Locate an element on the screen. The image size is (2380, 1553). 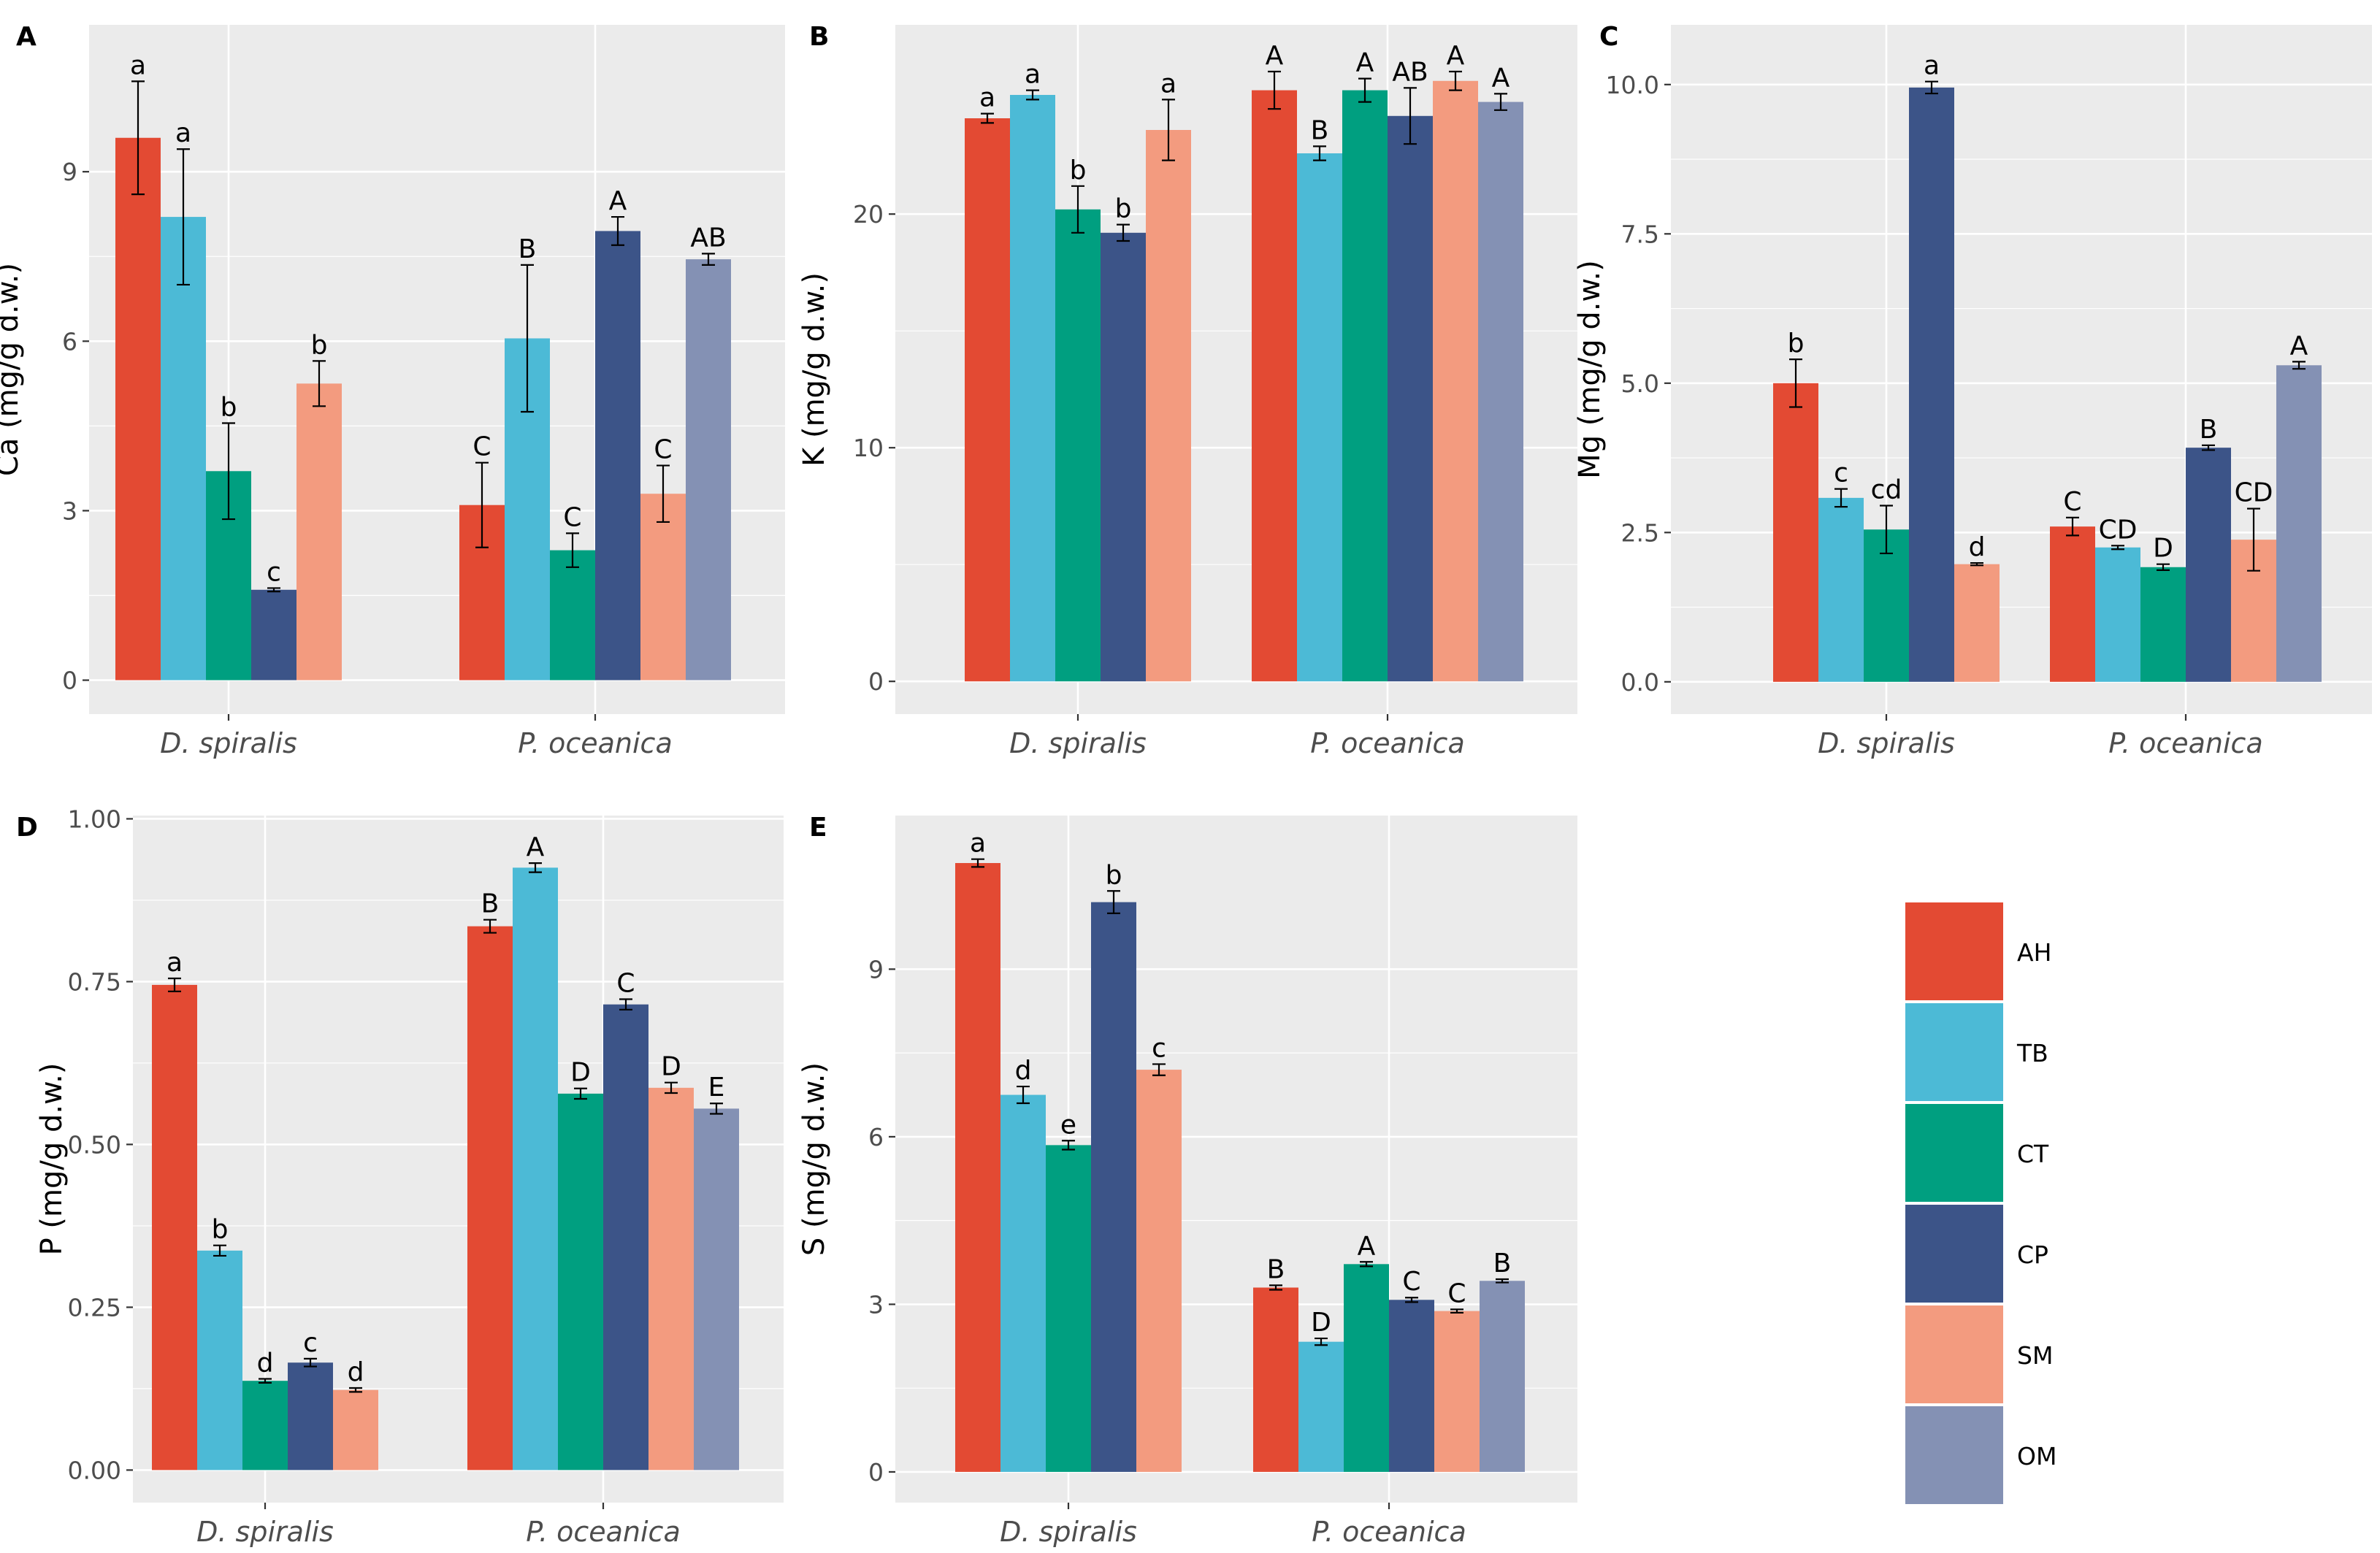
significance-label: AB is located at coordinates (1410, 72).